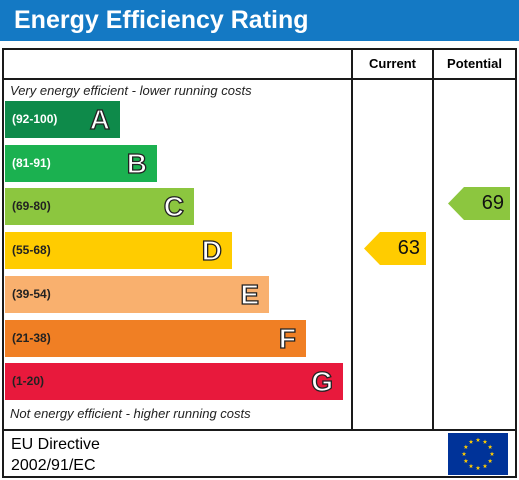  I want to click on header-divider, so click(259, 79).